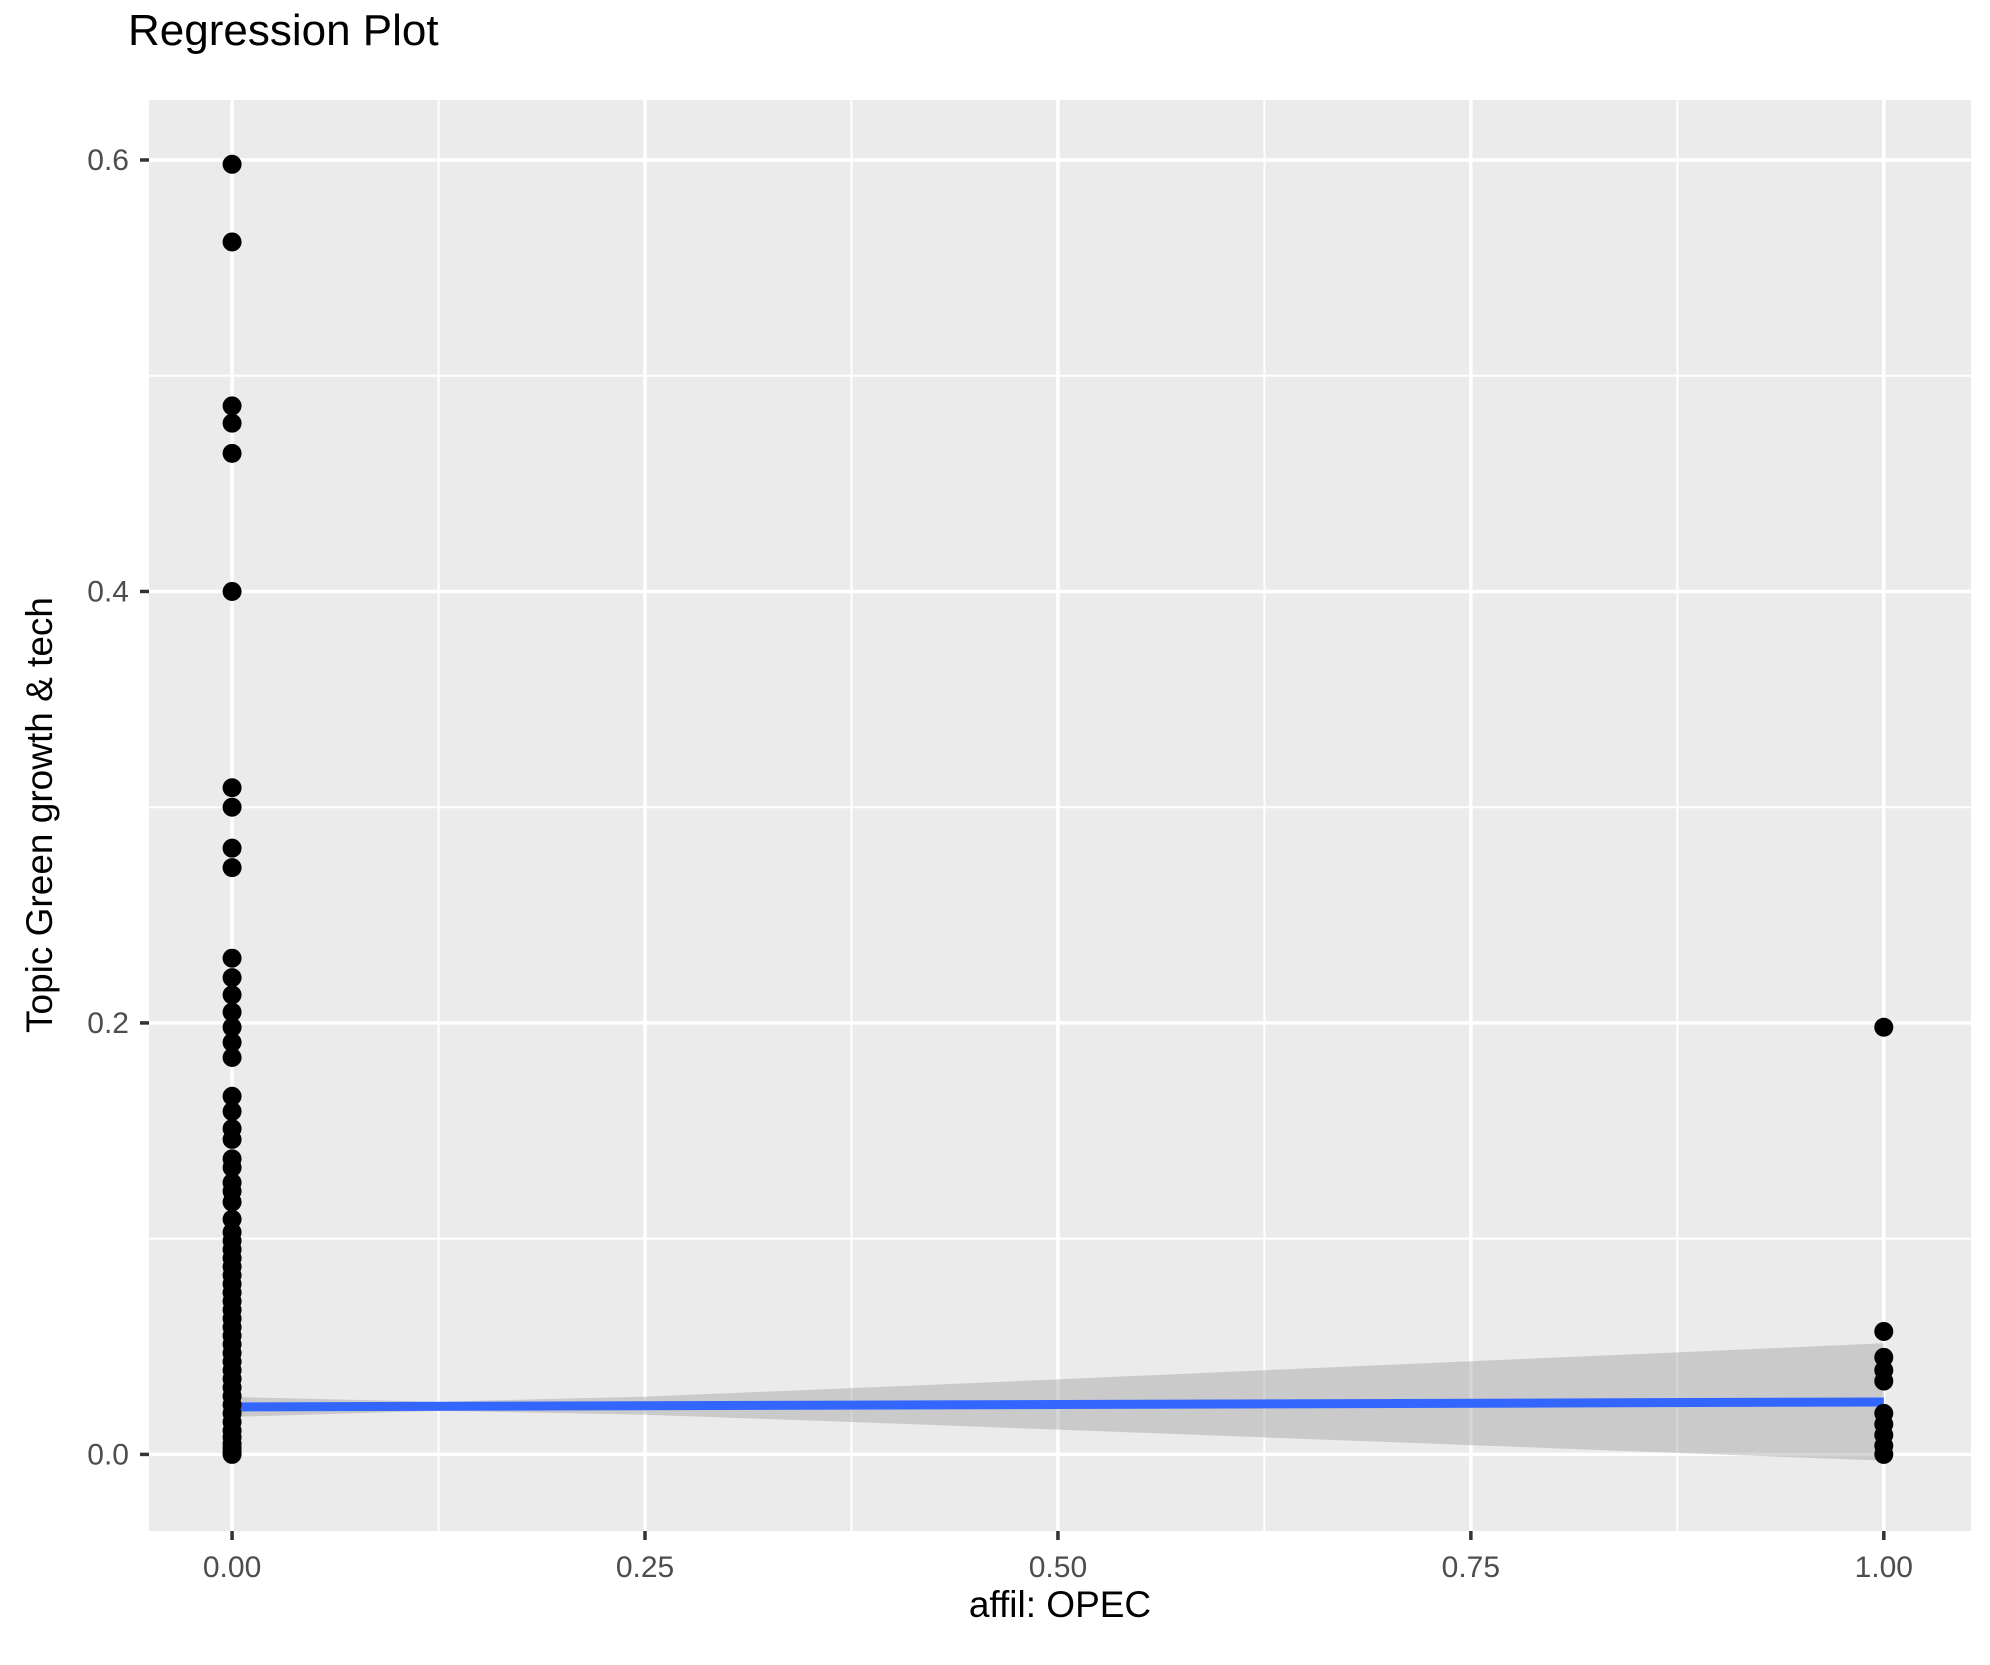  What do you see at coordinates (1471, 1567) in the screenshot?
I see `x-tick-label: 0.75` at bounding box center [1471, 1567].